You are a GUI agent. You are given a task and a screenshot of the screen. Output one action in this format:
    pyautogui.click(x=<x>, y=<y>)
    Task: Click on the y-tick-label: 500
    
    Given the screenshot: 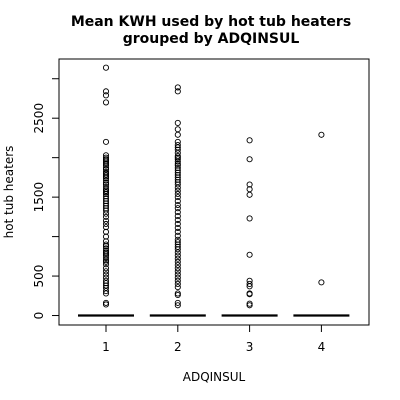 What is the action you would take?
    pyautogui.click(x=39, y=276)
    